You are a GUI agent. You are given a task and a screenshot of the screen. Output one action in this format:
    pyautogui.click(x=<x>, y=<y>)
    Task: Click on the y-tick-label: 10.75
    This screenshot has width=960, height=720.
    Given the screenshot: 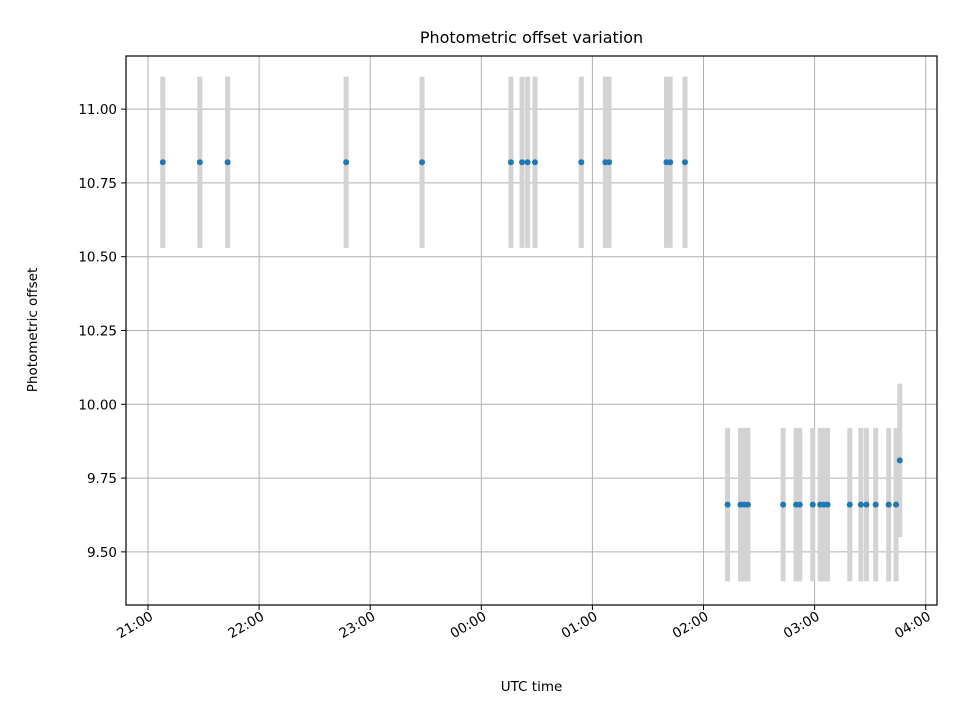 What is the action you would take?
    pyautogui.click(x=97, y=184)
    